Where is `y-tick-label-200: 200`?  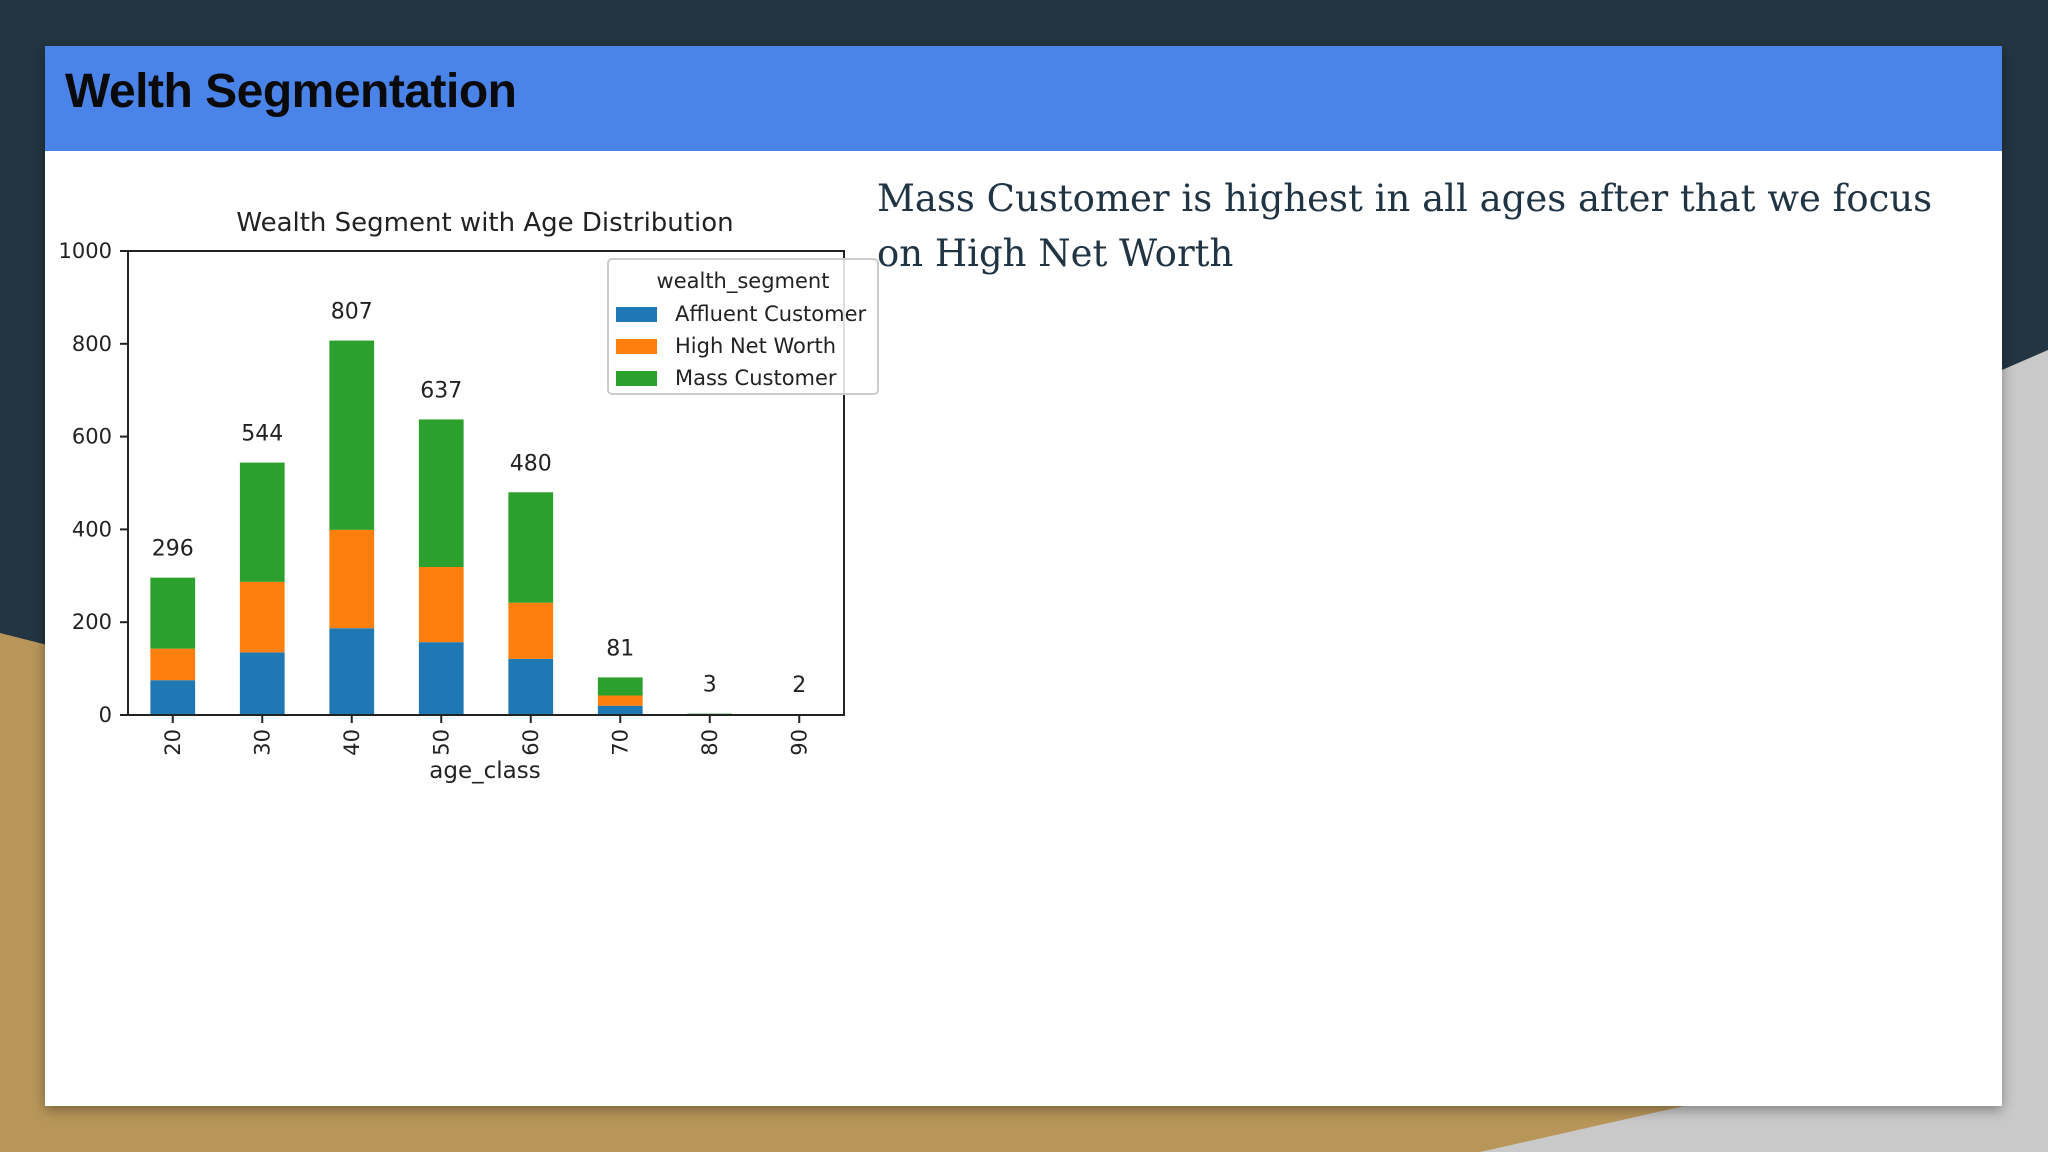
y-tick-label-200: 200 is located at coordinates (92, 622).